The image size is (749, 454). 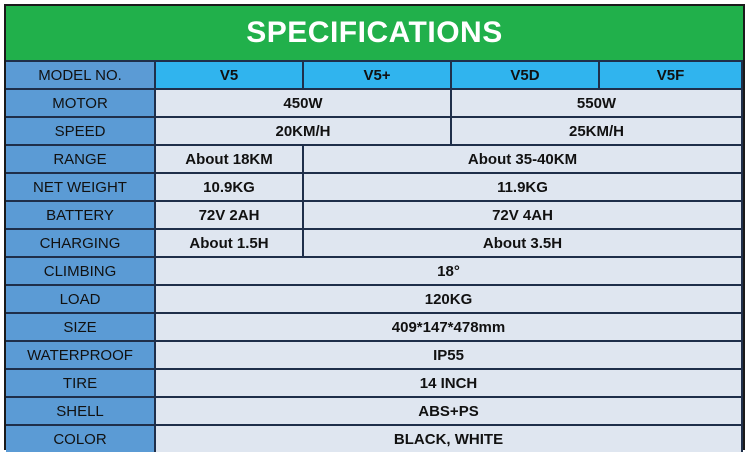 What do you see at coordinates (523, 188) in the screenshot?
I see `cell-value: 11.9KG` at bounding box center [523, 188].